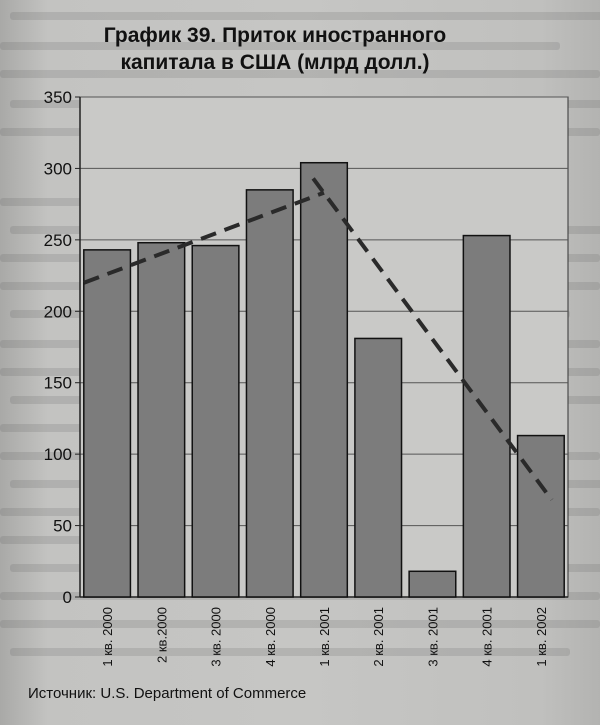  What do you see at coordinates (58, 240) in the screenshot?
I see `y-tick-label: 250` at bounding box center [58, 240].